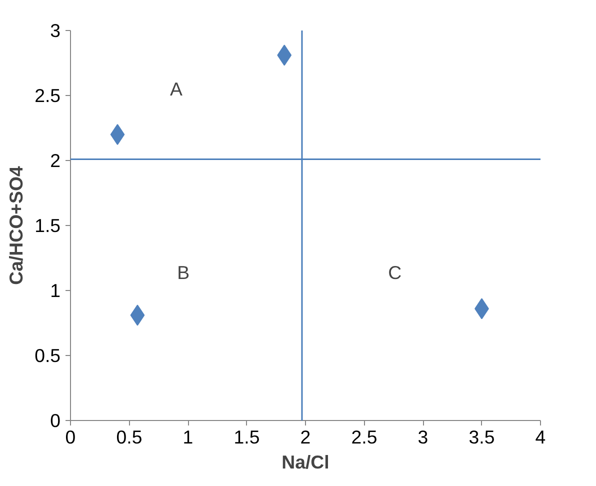  Describe the element at coordinates (540, 437) in the screenshot. I see `x-tick-label: 4` at that location.